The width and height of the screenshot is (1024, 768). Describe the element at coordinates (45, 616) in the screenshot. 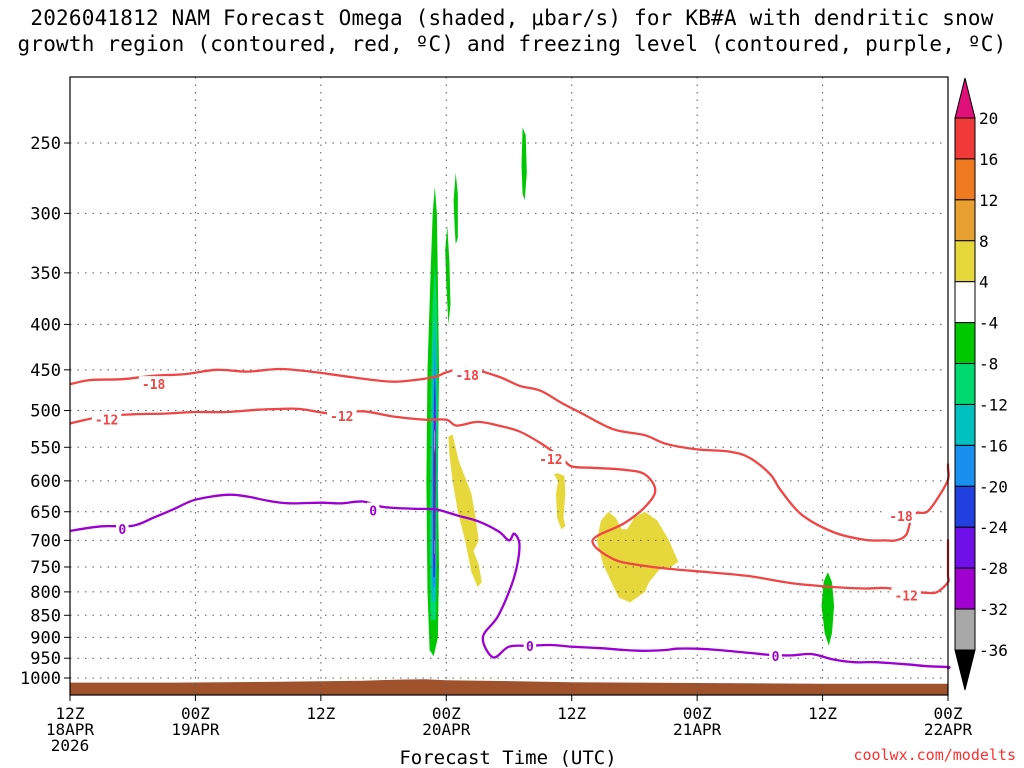

I see `y-tick-label: 850` at that location.